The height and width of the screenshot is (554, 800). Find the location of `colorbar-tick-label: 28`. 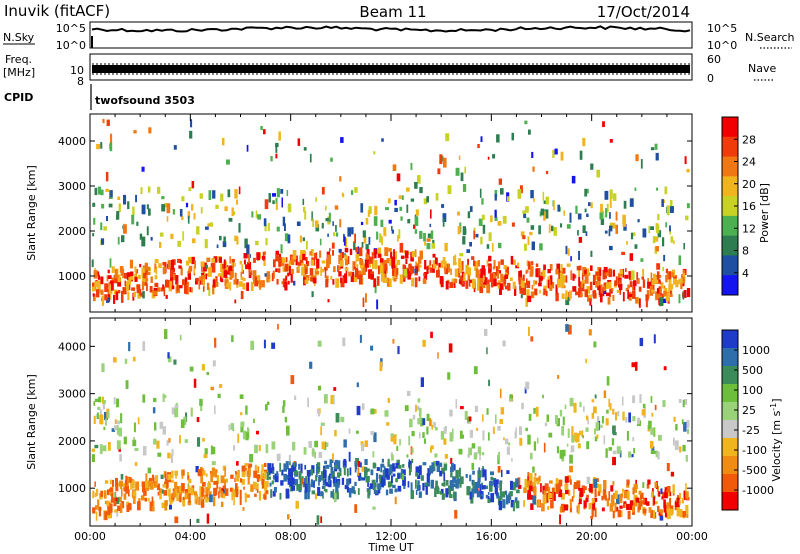

colorbar-tick-label: 28 is located at coordinates (749, 139).